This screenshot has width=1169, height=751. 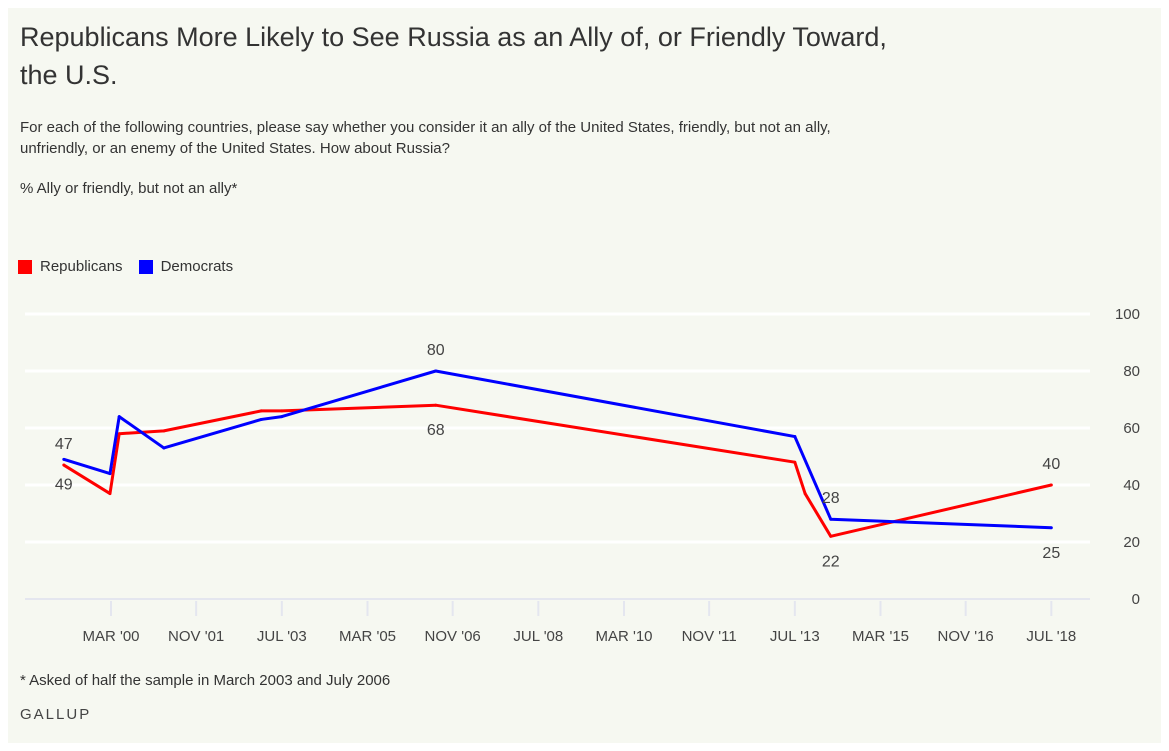 I want to click on x-tick-label: JUL '13, so click(x=795, y=636).